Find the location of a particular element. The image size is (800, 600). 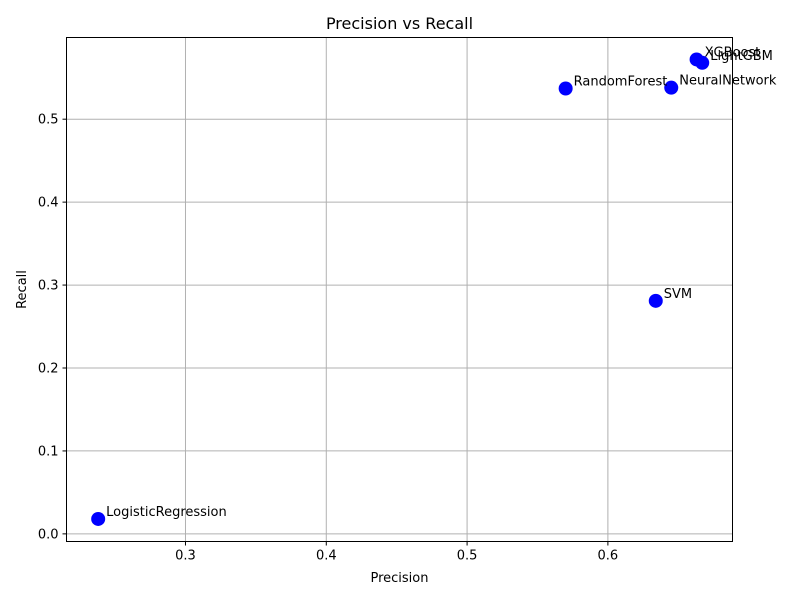

x-tick-label: 0.6 is located at coordinates (608, 556).